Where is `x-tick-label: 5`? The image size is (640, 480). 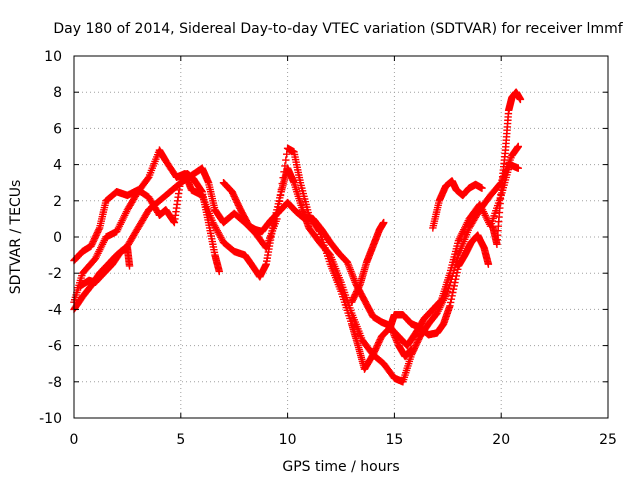 x-tick-label: 5 is located at coordinates (180, 440).